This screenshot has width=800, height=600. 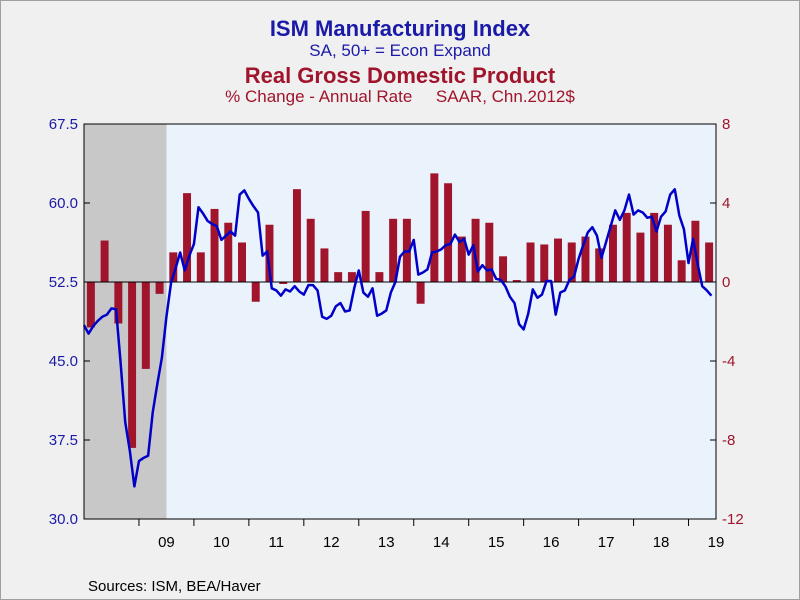 I want to click on right-tick-label: -4, so click(x=728, y=361).